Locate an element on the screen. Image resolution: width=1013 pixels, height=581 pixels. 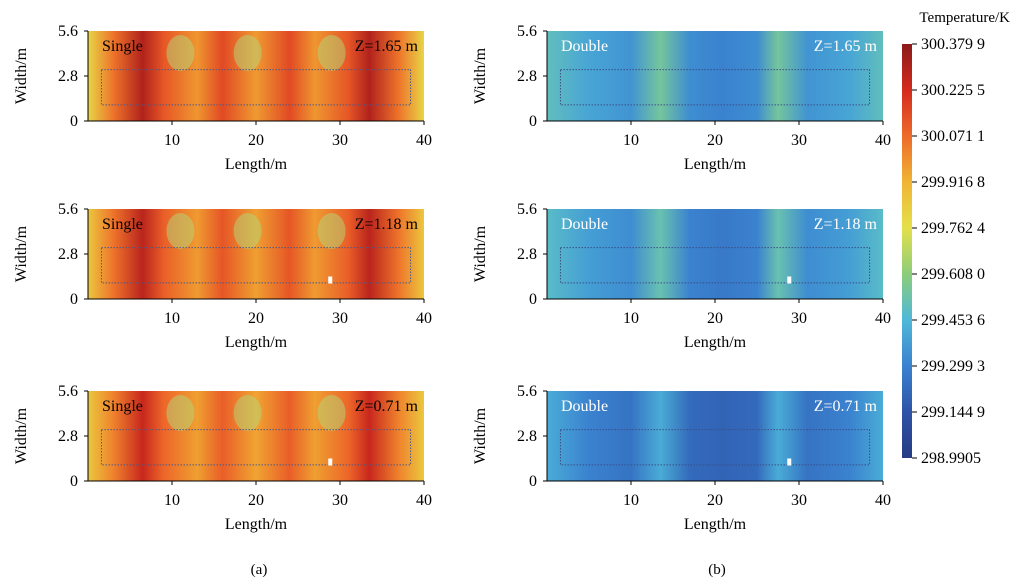
panel-label-a: (a) is located at coordinates (259, 570).